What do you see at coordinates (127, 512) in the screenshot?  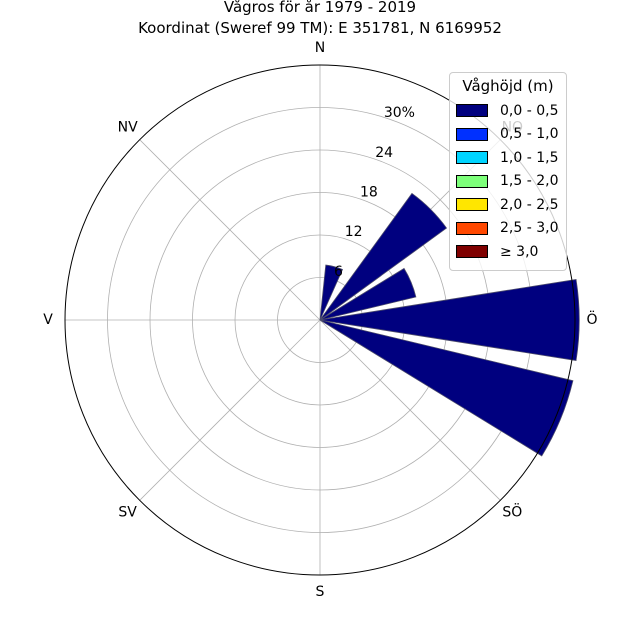 I see `direction-label-5: SV` at bounding box center [127, 512].